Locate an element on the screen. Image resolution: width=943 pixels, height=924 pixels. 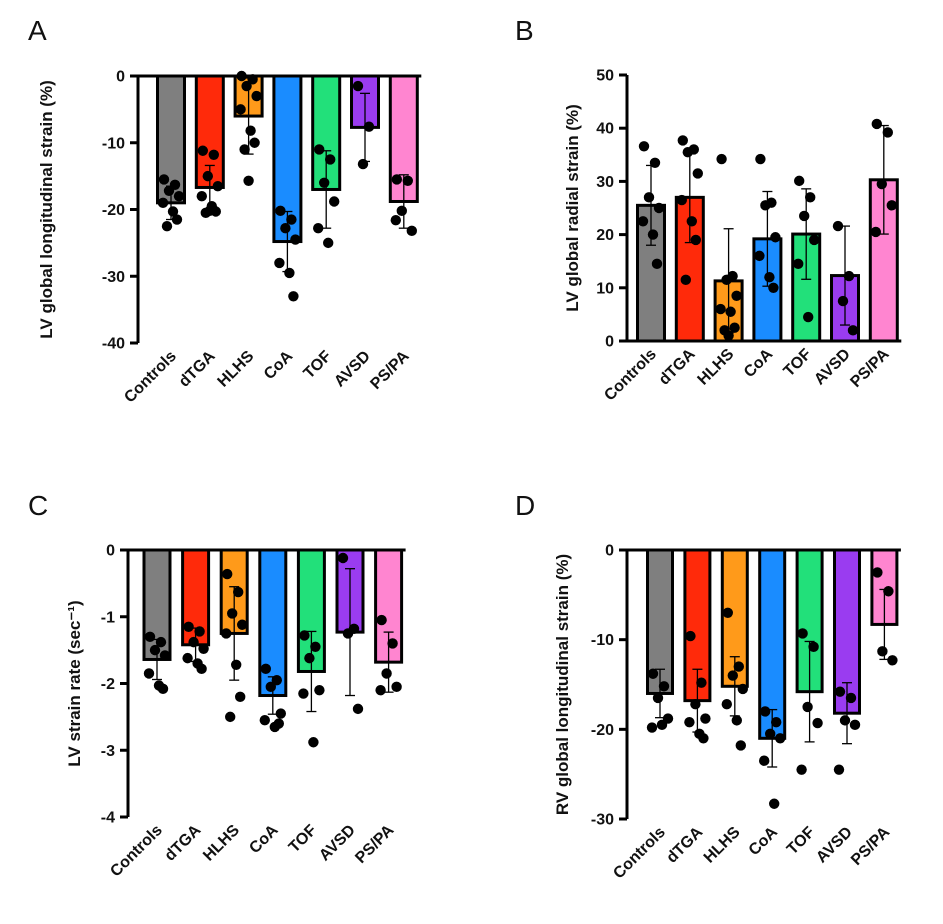
panel-b-y-tick-label-0: 0 is located at coordinates (609, 342).